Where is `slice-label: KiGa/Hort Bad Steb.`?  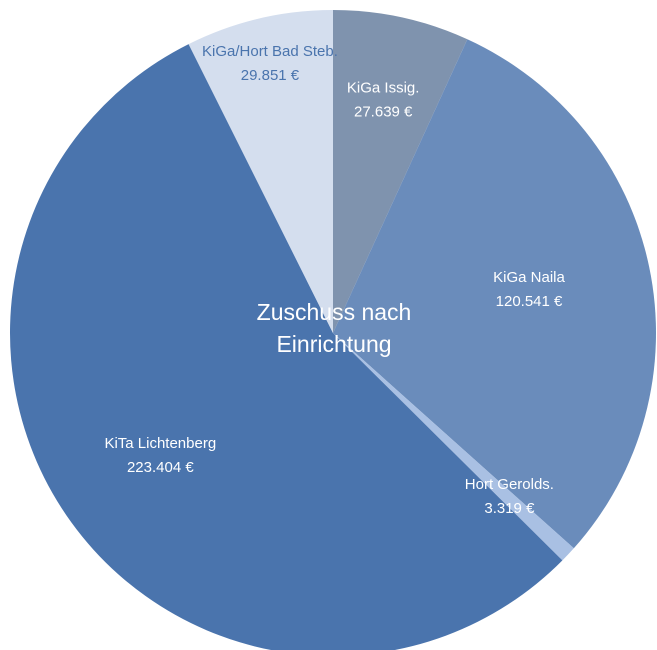
slice-label: KiGa/Hort Bad Steb. is located at coordinates (270, 51).